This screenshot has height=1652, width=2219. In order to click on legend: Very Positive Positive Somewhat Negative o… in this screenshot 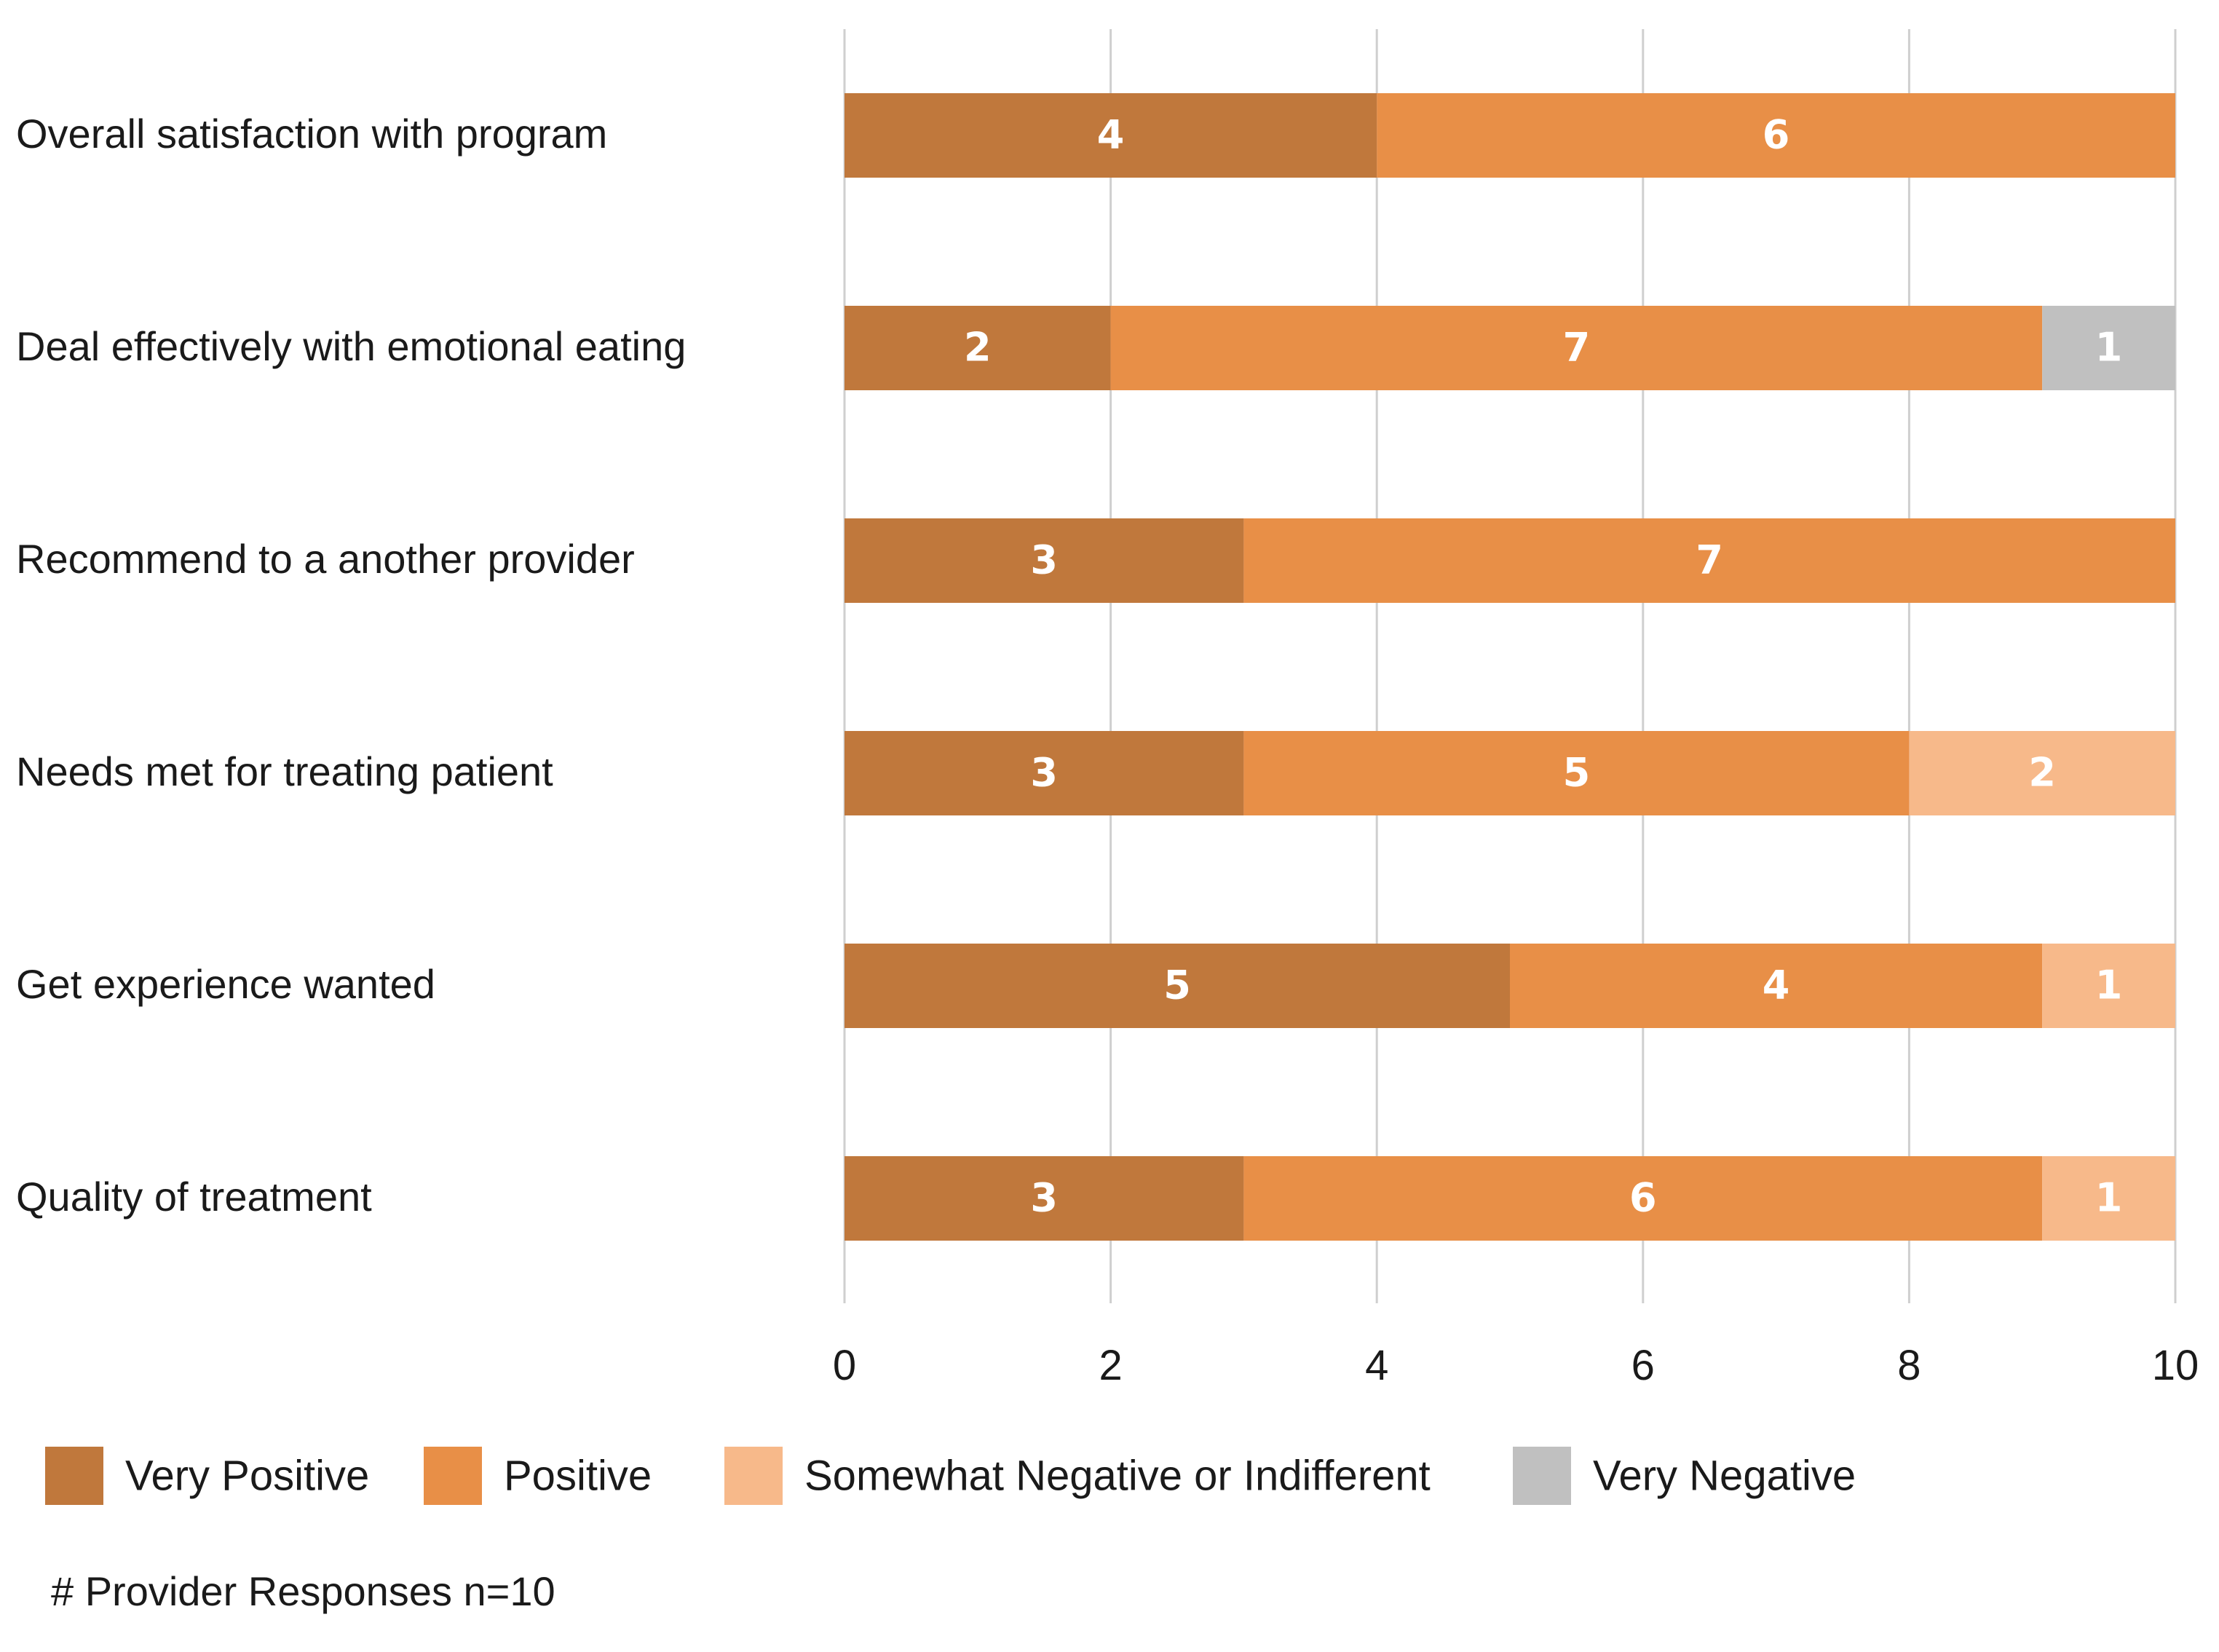, I will do `click(951, 1476)`.